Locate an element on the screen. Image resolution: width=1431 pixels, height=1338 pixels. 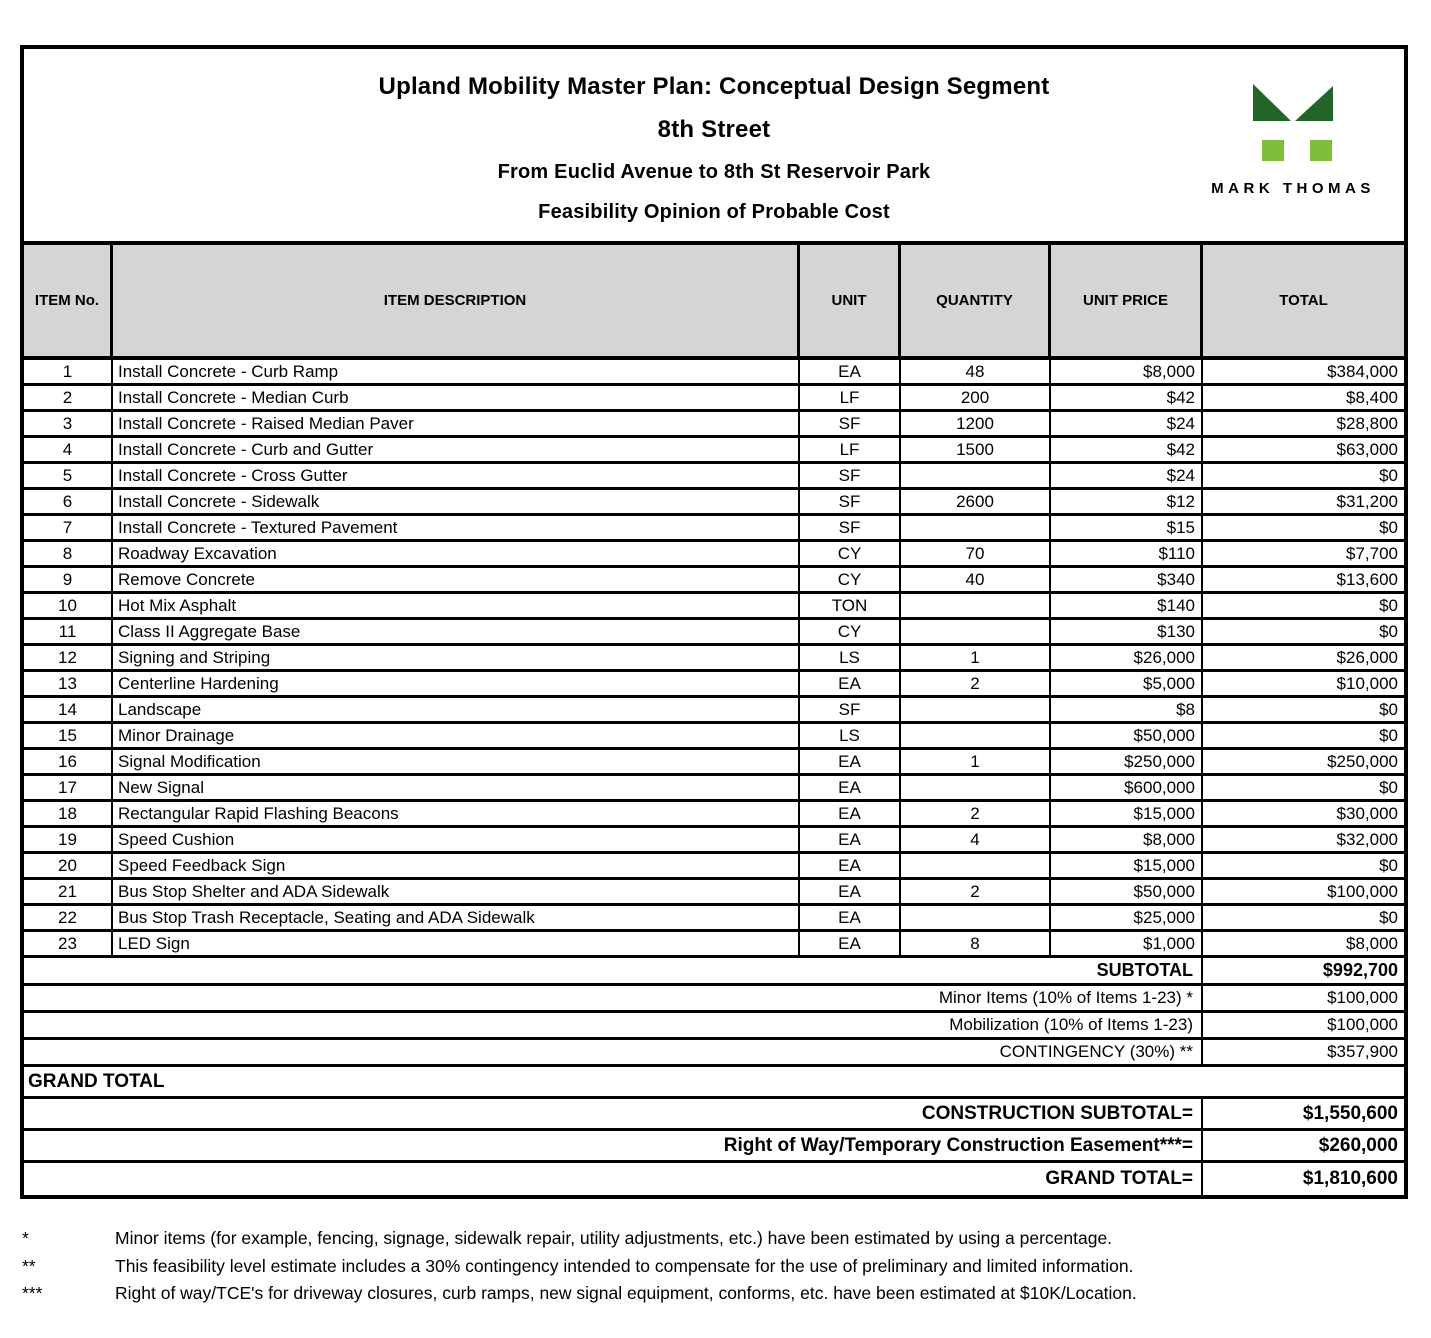
cell-quantity: 4 is located at coordinates (976, 839).